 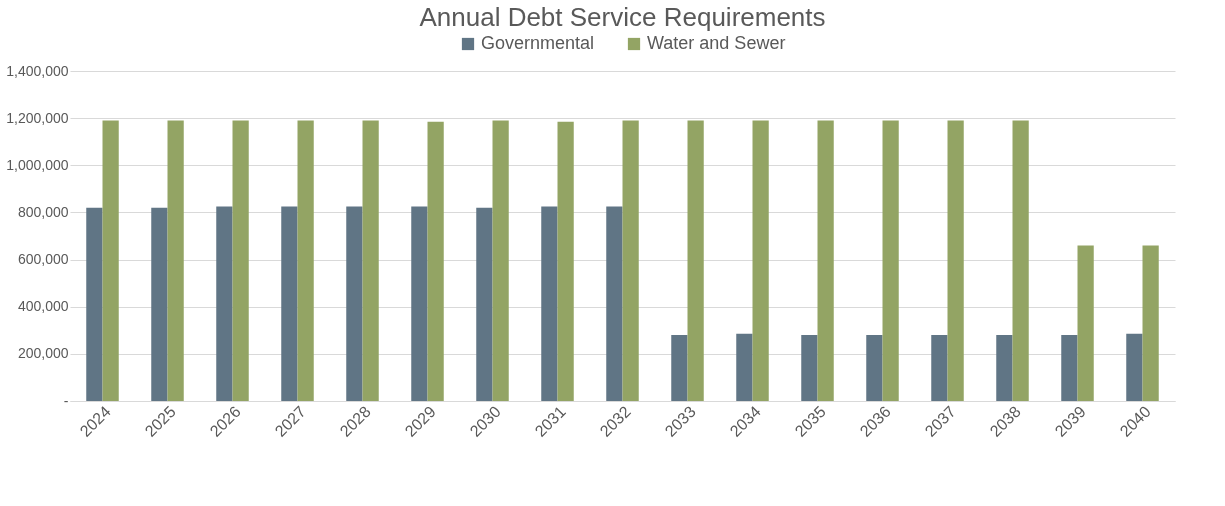 I want to click on legend-label: Governmental, so click(x=538, y=43).